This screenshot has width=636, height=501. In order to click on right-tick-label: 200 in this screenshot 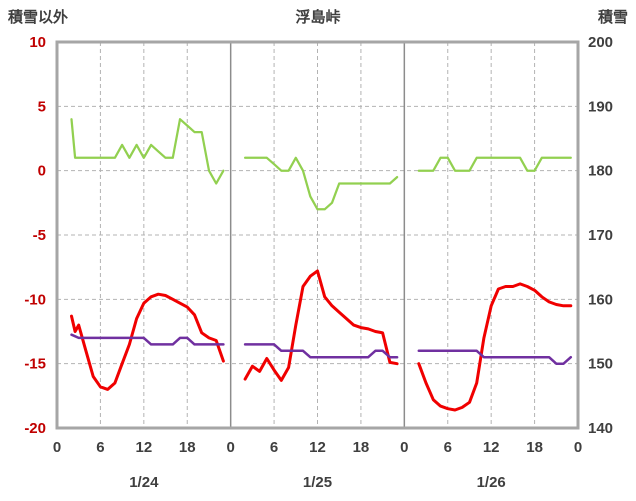, I will do `click(600, 42)`.